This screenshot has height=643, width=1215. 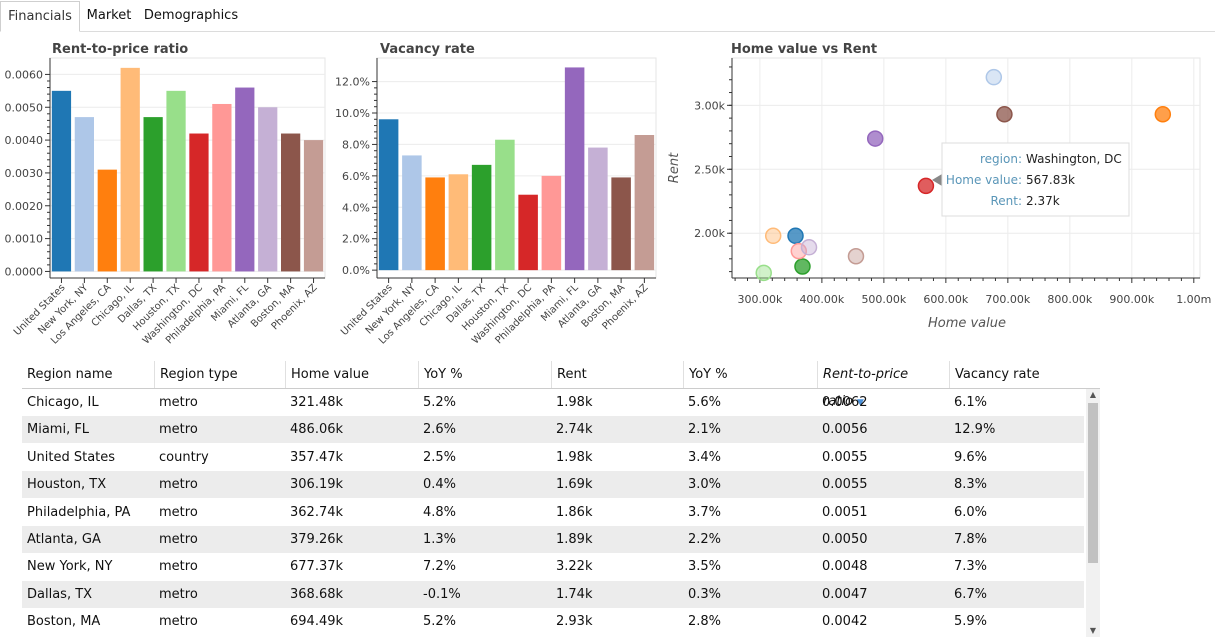 I want to click on y-tick-label: 0.0000, so click(x=24, y=271).